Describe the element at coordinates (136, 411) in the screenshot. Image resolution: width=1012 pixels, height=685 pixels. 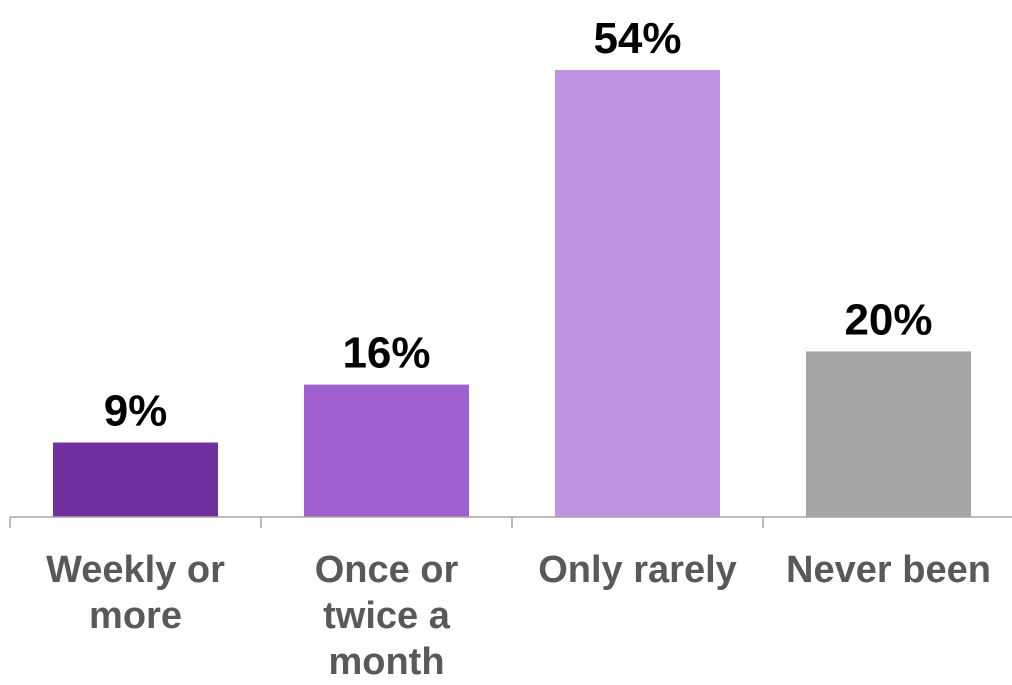
I see `value-label-weekly-or-more: 9%` at that location.